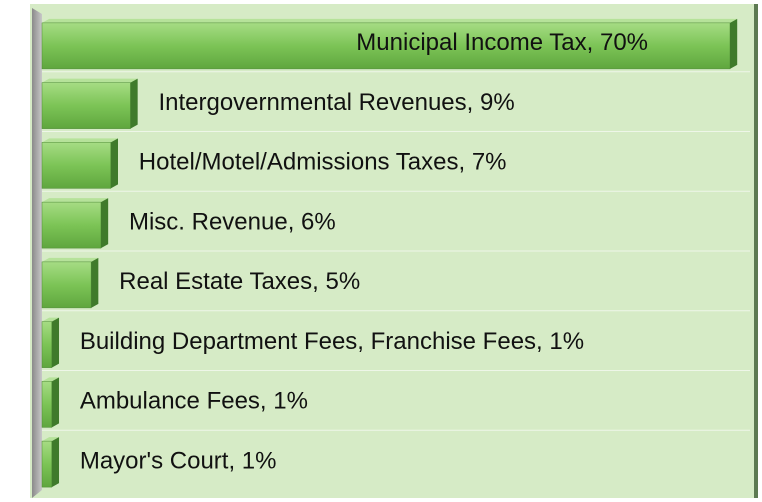 This screenshot has width=762, height=502. I want to click on value-label: Misc. Revenue, 6%, so click(232, 221).